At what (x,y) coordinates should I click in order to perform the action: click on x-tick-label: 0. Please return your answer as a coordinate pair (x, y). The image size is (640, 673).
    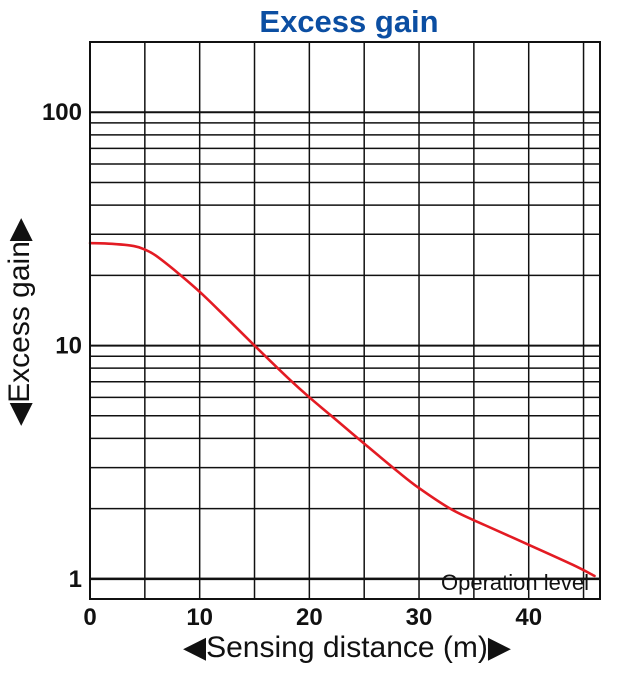
    Looking at the image, I should click on (89, 617).